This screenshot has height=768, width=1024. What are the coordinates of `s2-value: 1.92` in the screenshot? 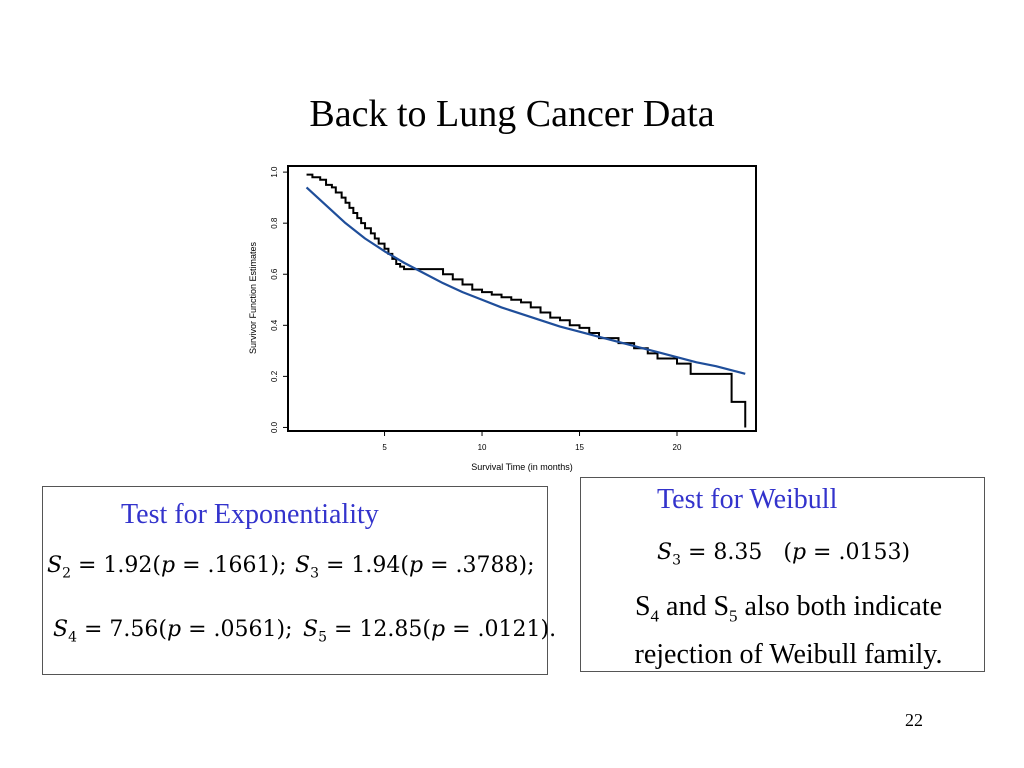 It's located at (128, 565).